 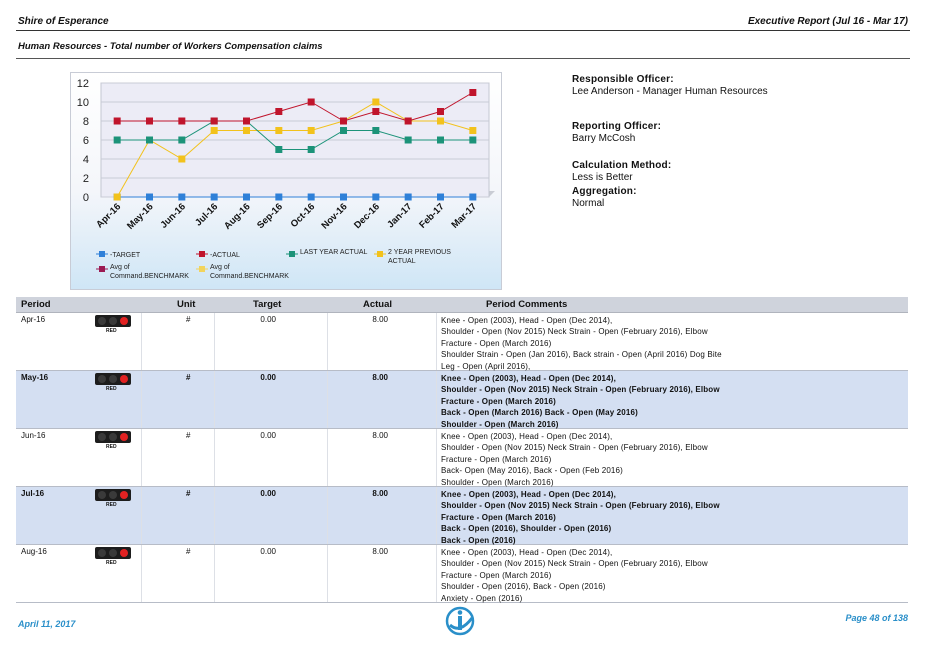 What do you see at coordinates (622, 165) in the screenshot?
I see `calculation-method-label: Calculation Method:` at bounding box center [622, 165].